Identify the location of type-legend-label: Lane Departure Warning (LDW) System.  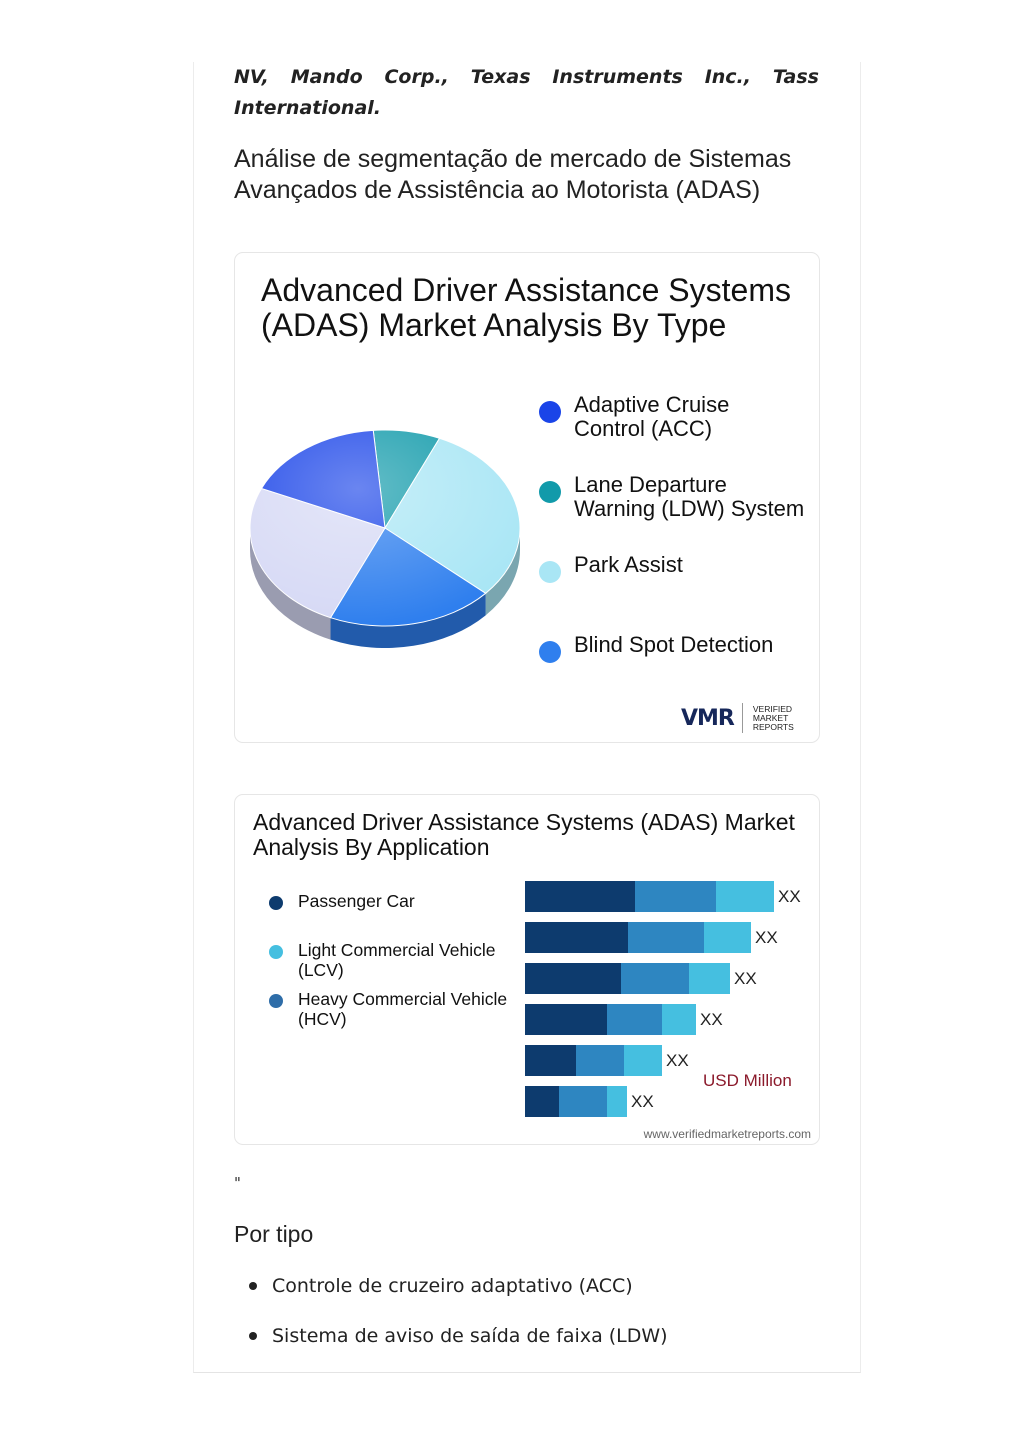
(689, 496).